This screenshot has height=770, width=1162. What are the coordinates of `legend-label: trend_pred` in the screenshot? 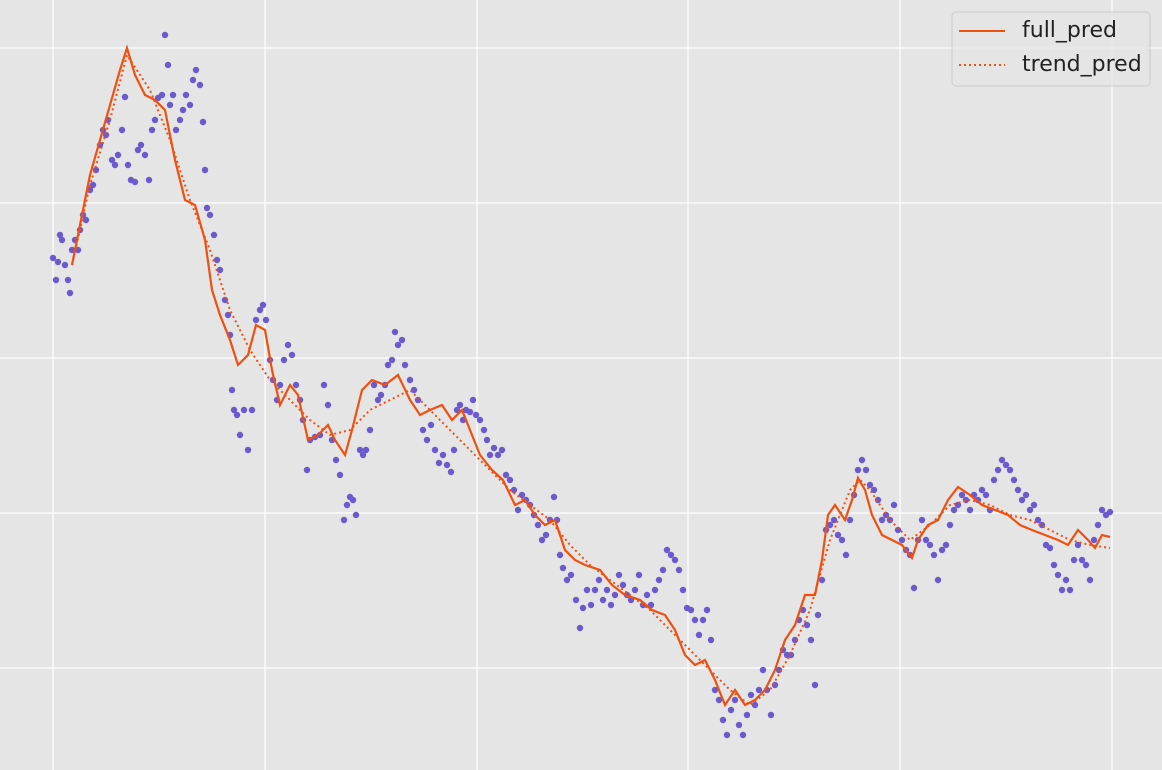 It's located at (1082, 64).